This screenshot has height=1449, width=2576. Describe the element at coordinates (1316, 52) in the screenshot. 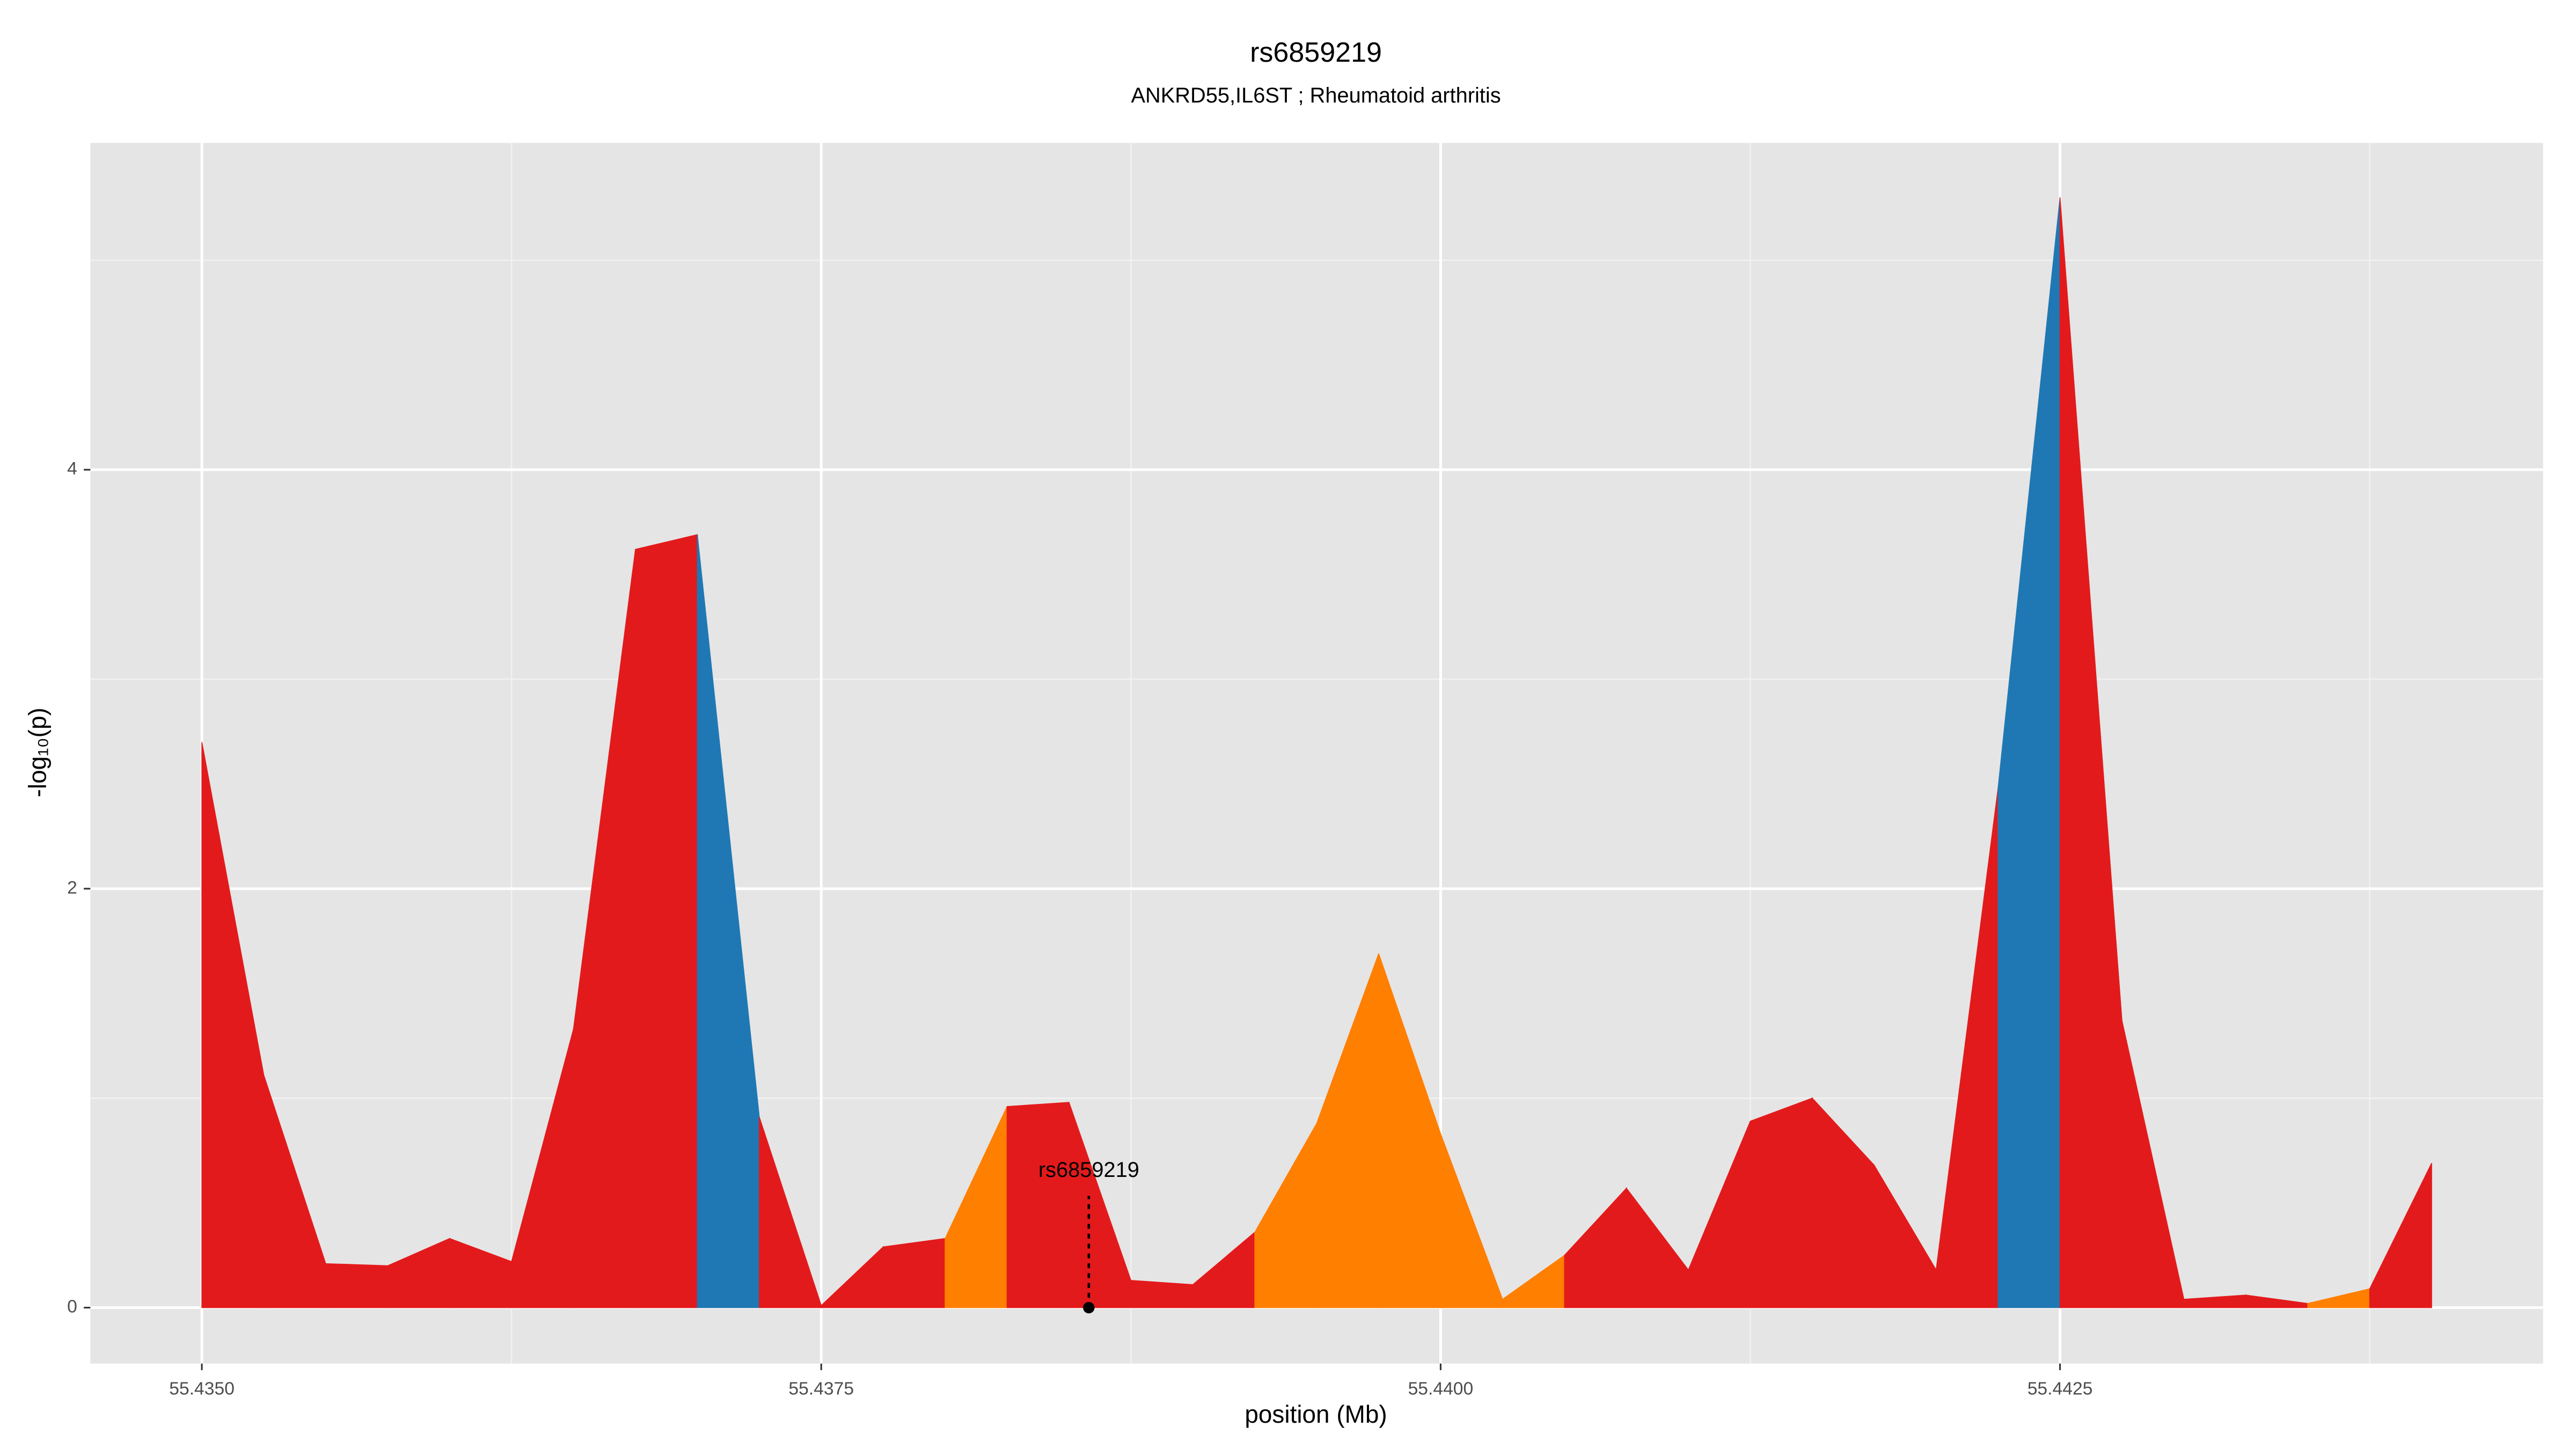

I see `chart-title: rs6859219` at that location.